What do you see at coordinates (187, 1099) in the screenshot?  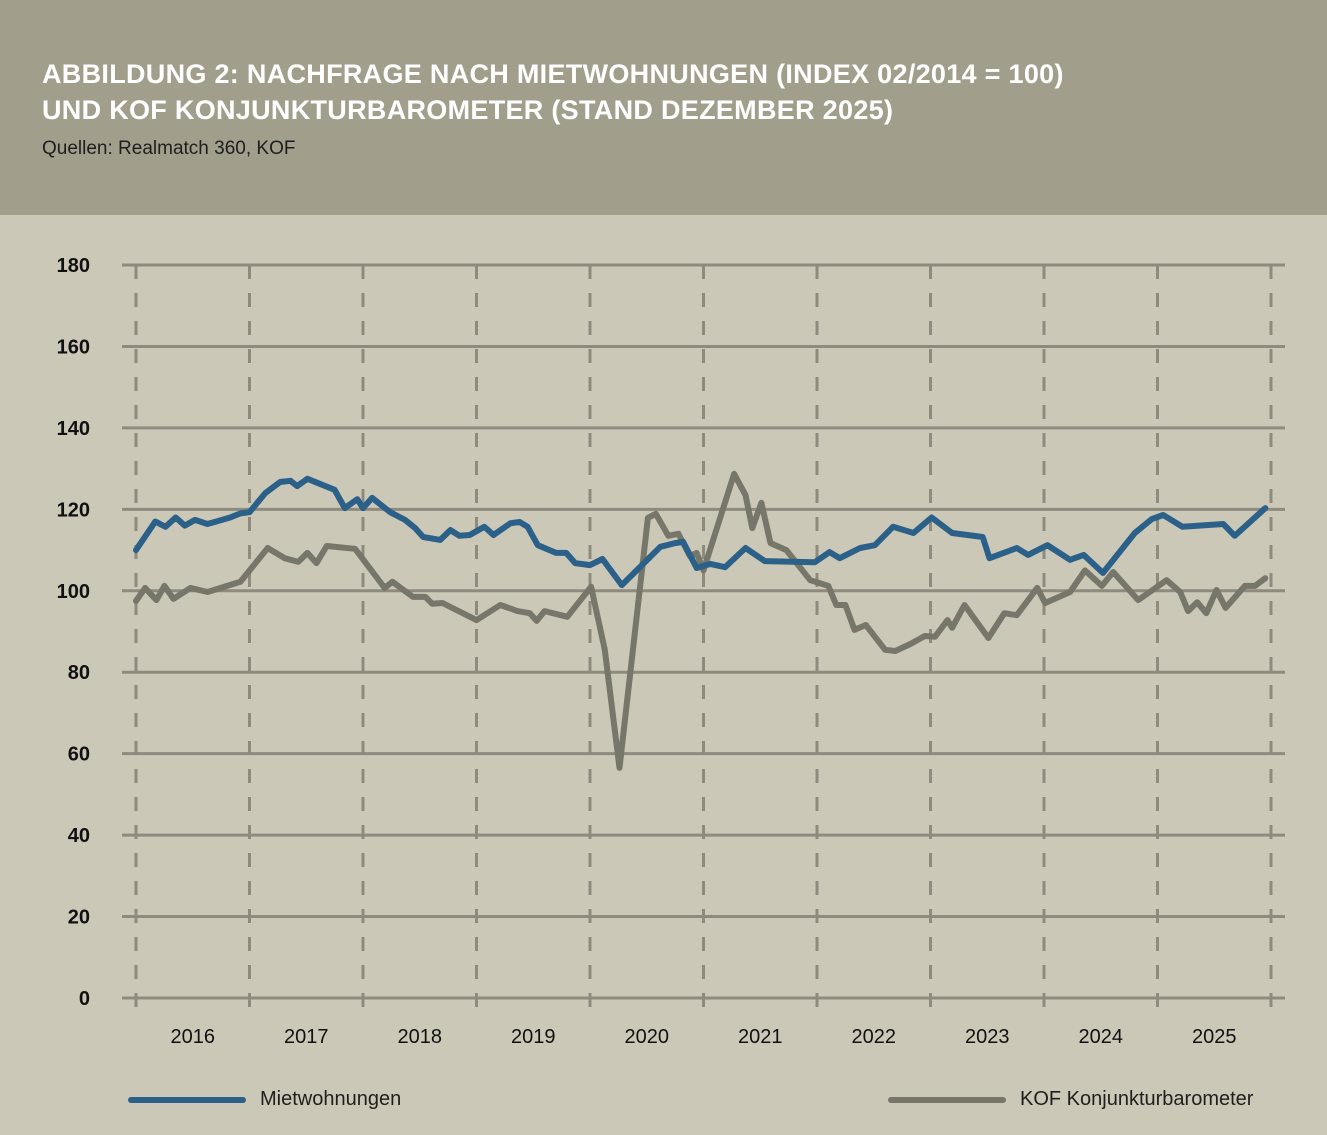 I see `legend-swatch-blue` at bounding box center [187, 1099].